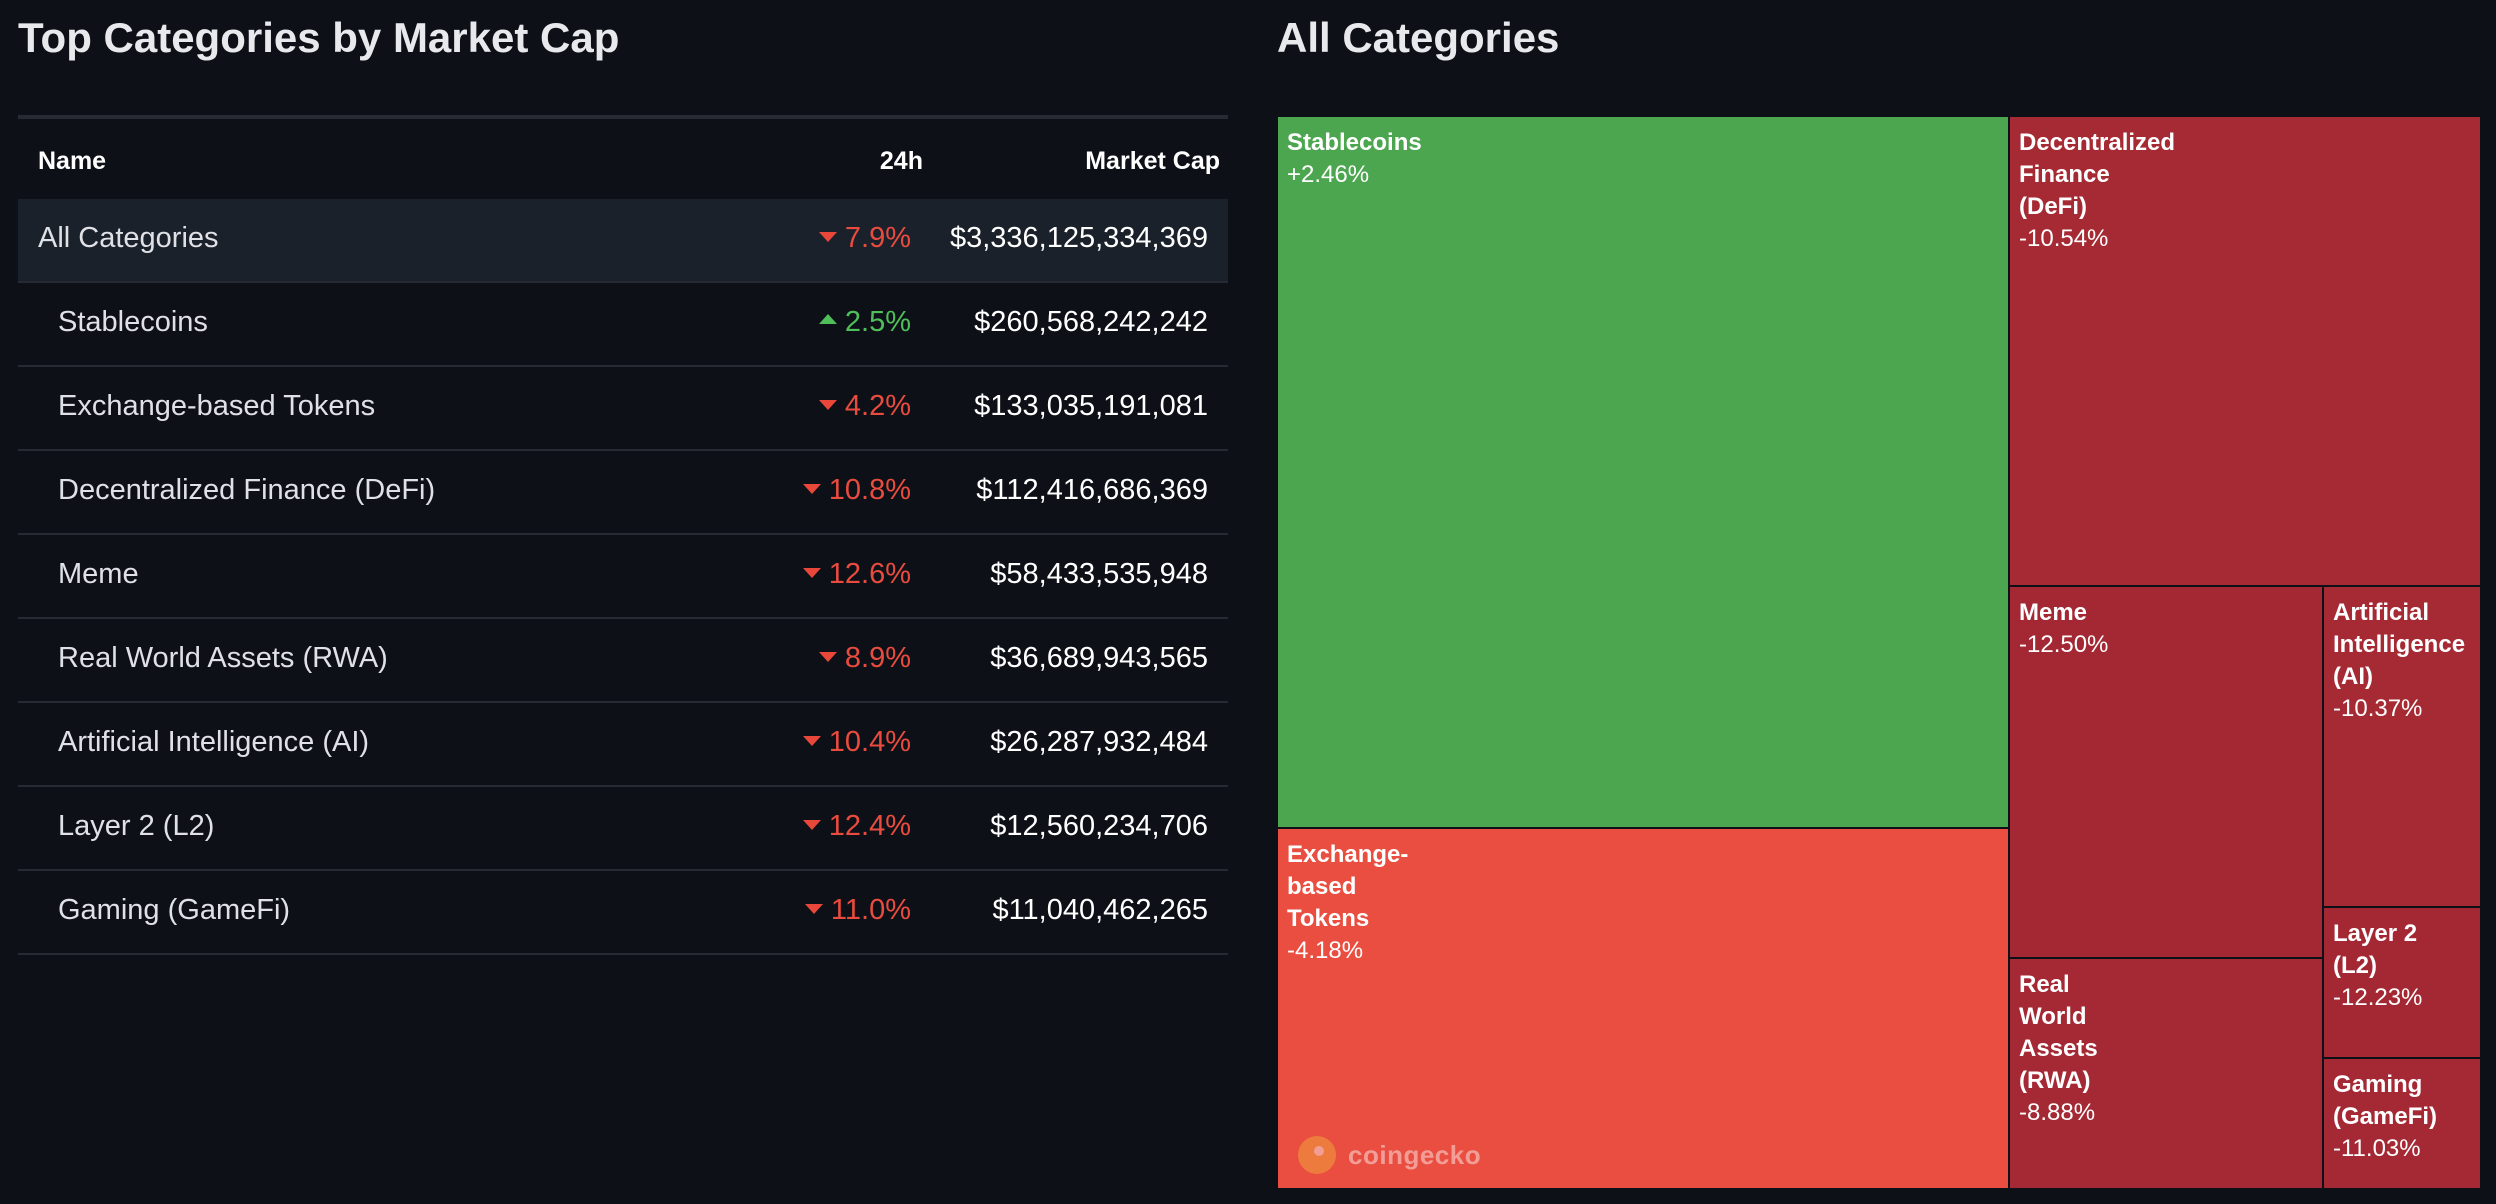 The height and width of the screenshot is (1204, 2496). I want to click on treemap-tile-layer2: Layer 2 (L2) -12.23%, so click(2402, 982).